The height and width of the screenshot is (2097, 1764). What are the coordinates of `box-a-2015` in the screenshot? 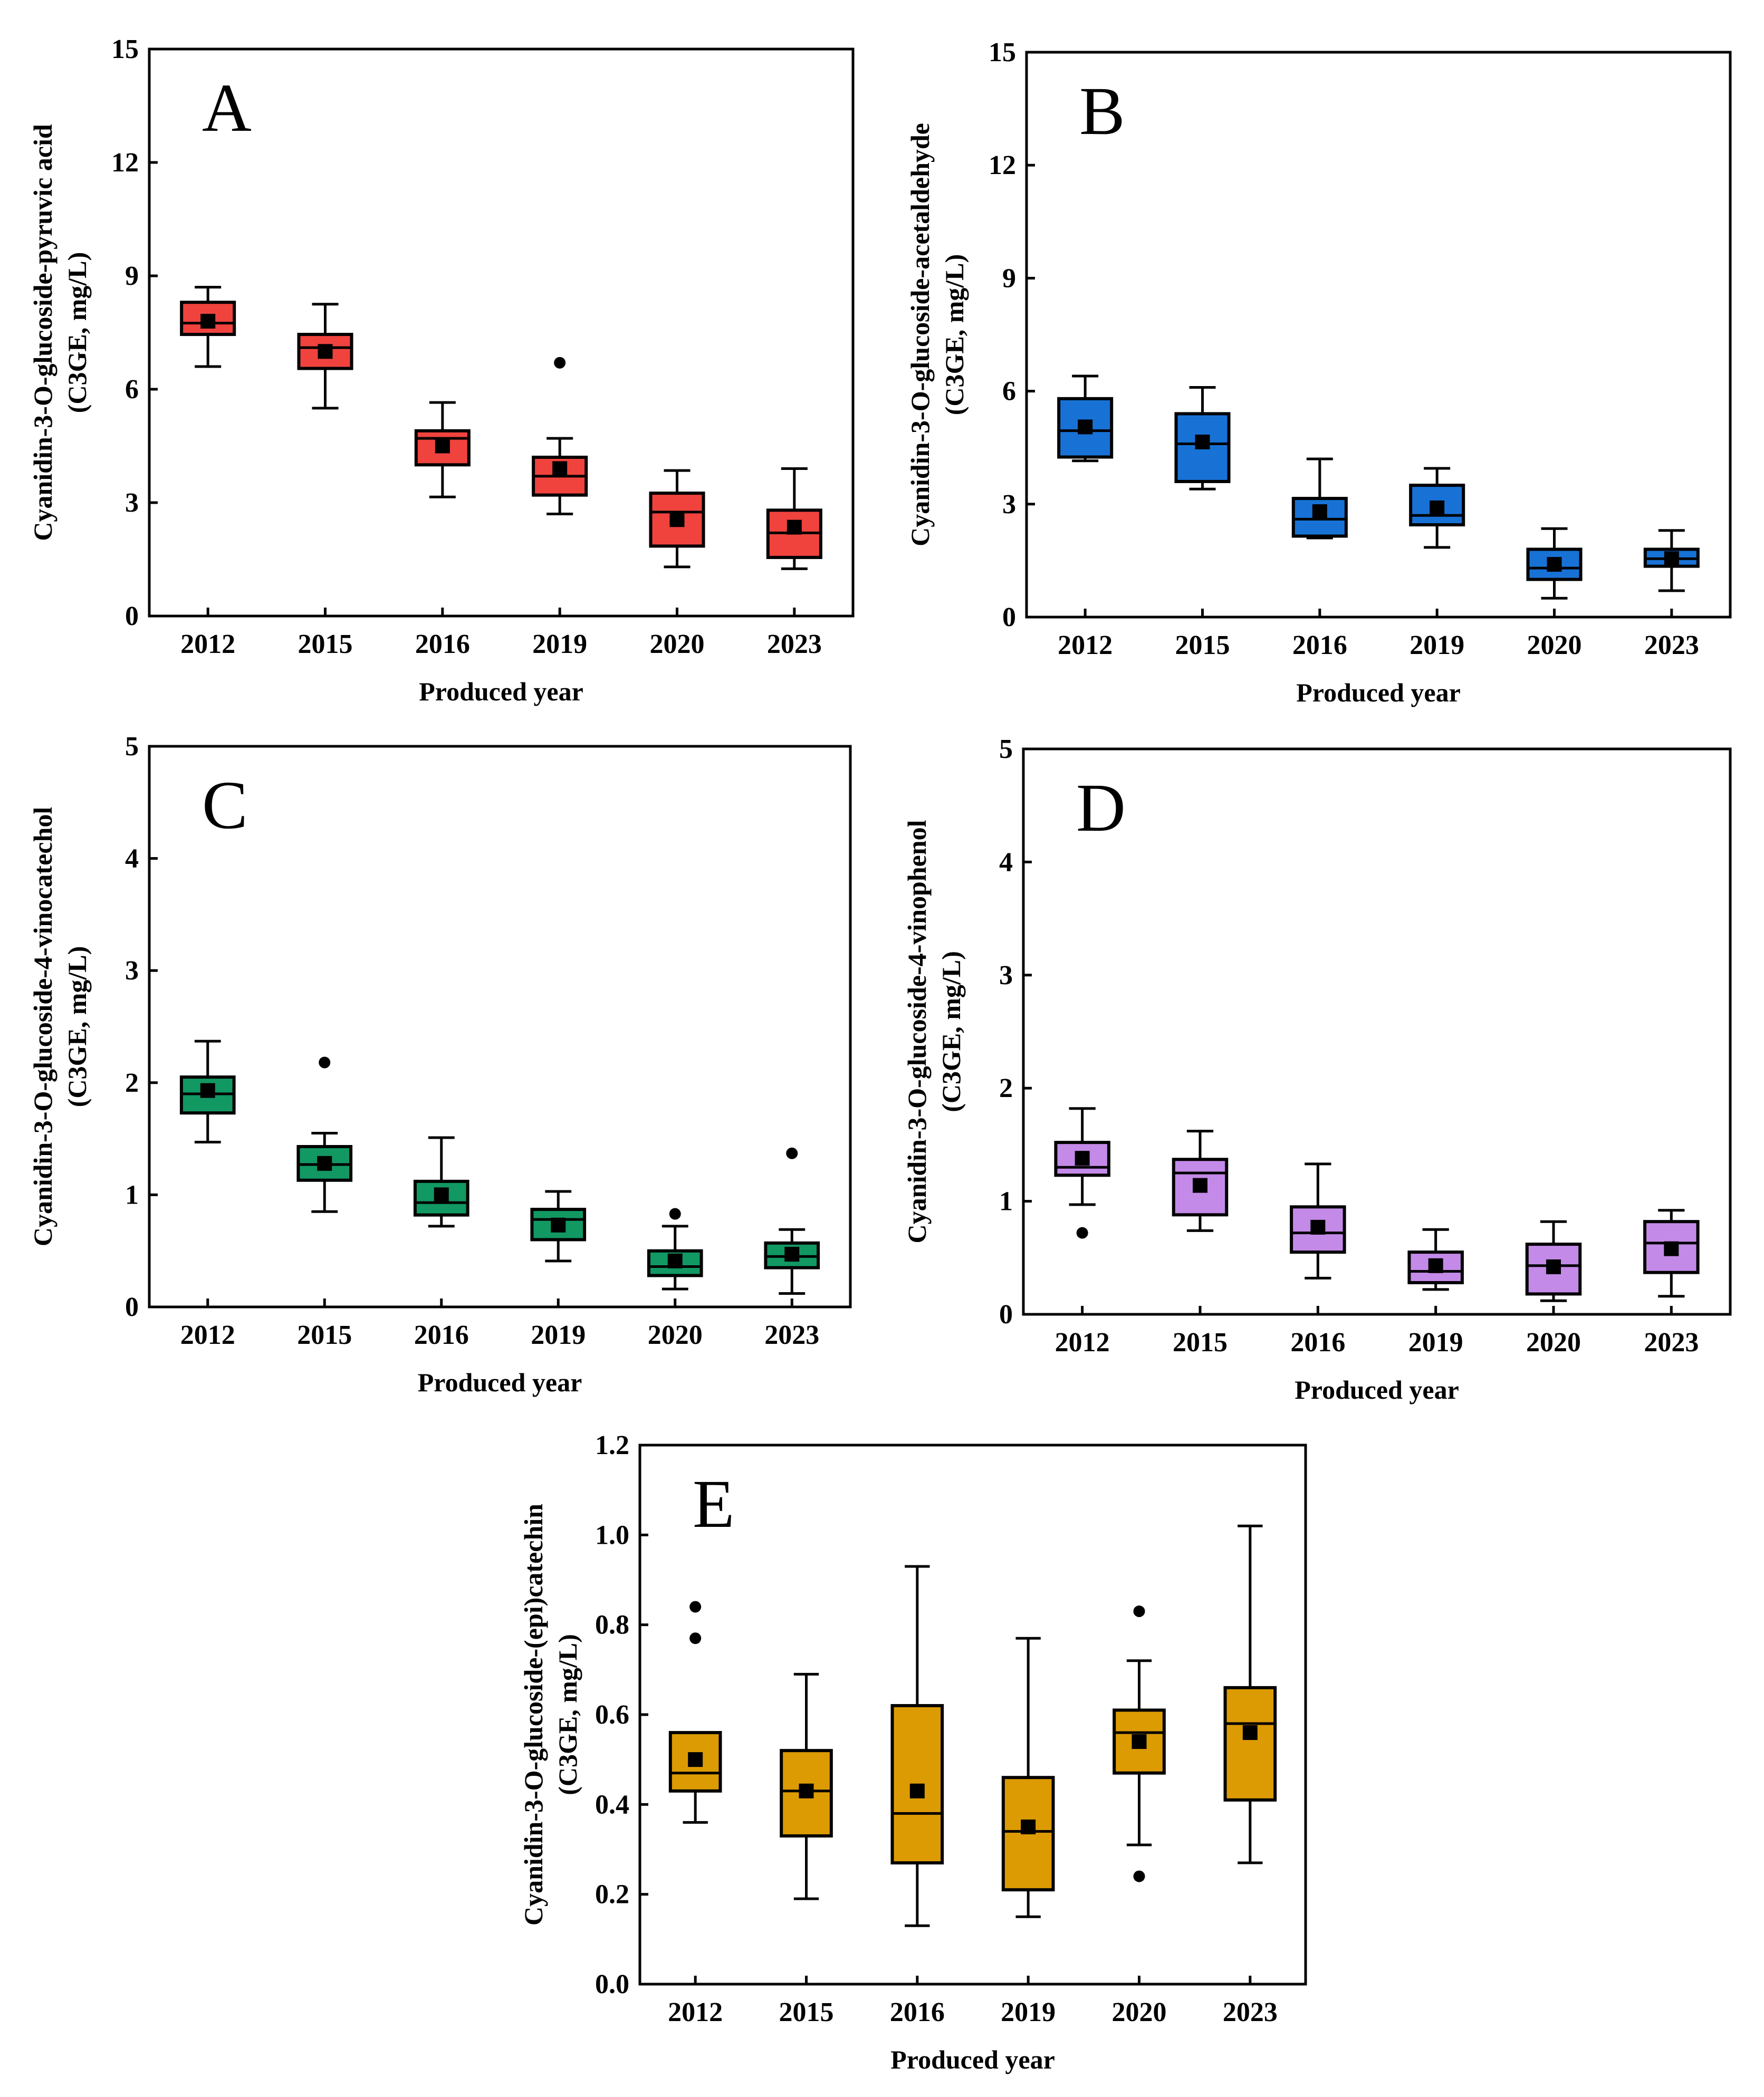 It's located at (325, 356).